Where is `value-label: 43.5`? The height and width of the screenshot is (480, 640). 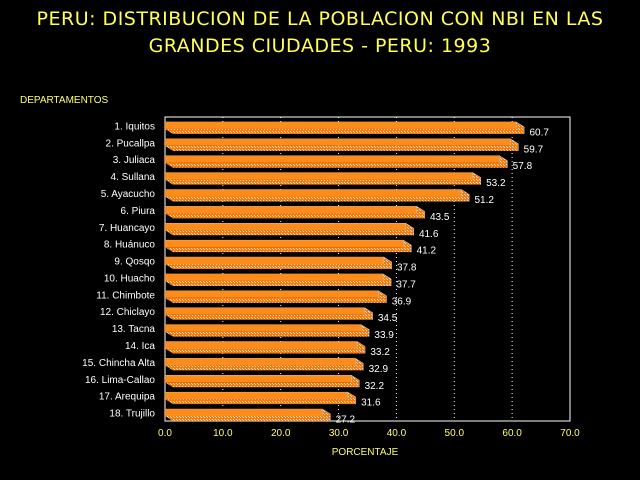 value-label: 43.5 is located at coordinates (440, 217).